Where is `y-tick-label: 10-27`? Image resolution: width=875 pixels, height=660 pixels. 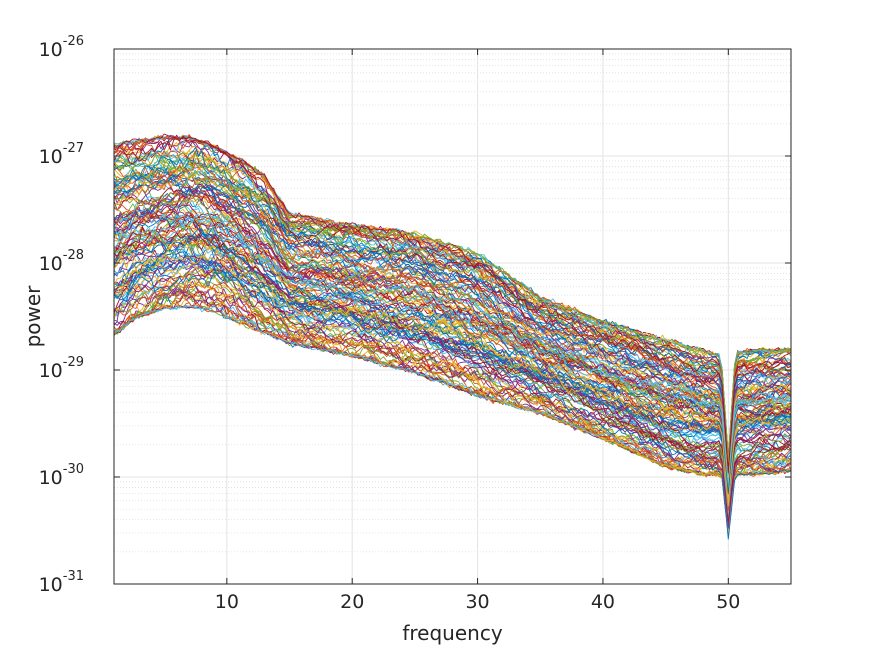
y-tick-label: 10-27 is located at coordinates (61, 154).